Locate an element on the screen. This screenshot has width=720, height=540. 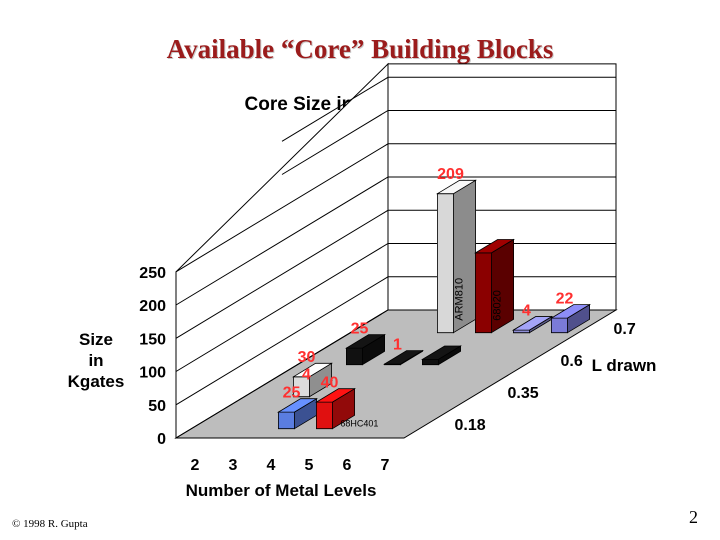
z-axis-label: L drawn is located at coordinates (624, 365).